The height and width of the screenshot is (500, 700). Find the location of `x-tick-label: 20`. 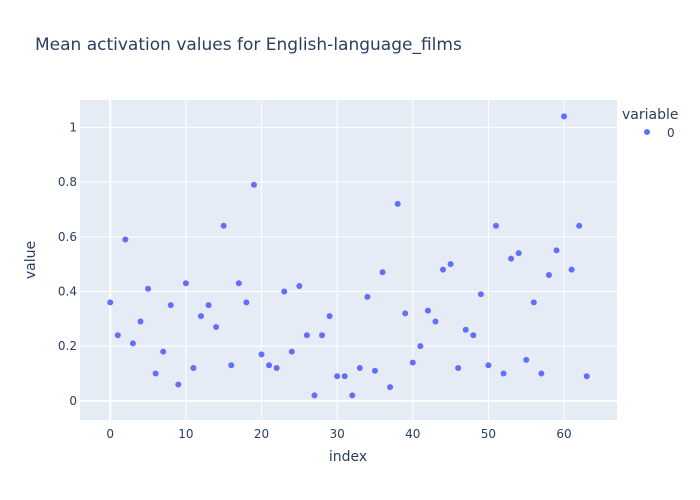

x-tick-label: 20 is located at coordinates (261, 434).